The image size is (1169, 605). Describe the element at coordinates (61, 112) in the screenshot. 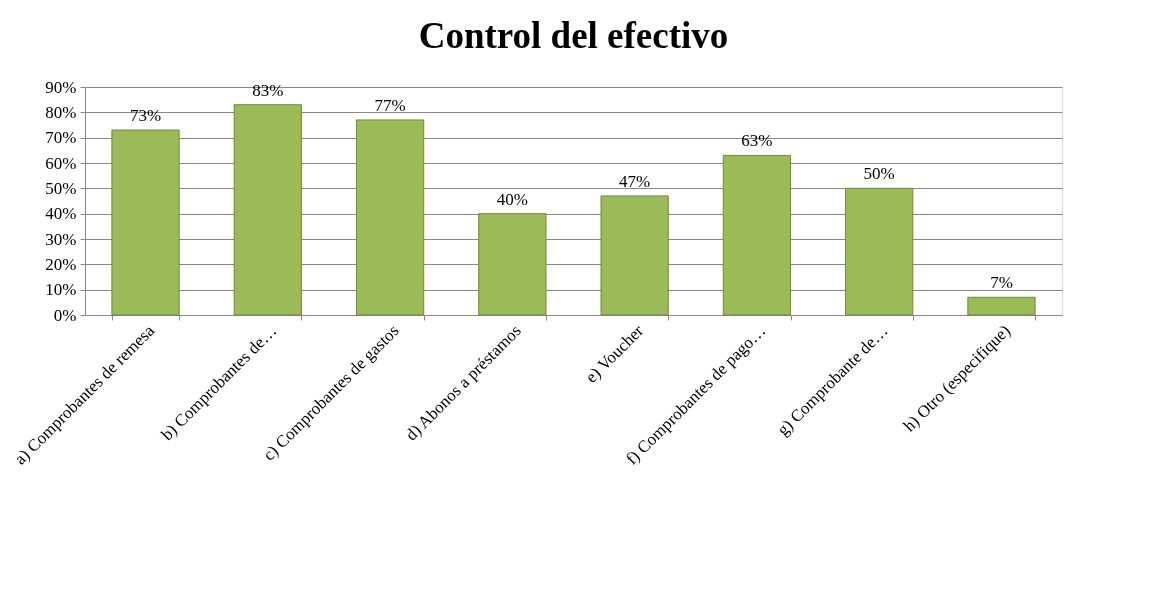

I see `y-tick-label: 80%` at that location.